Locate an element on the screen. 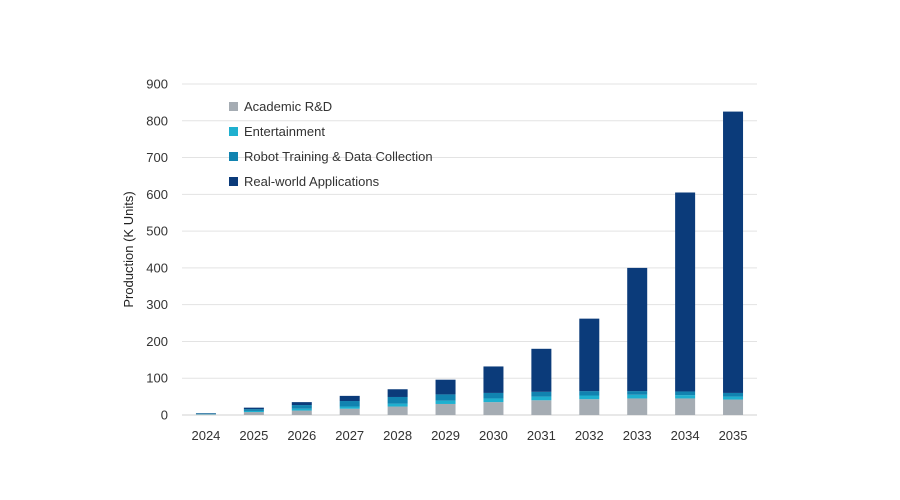 The width and height of the screenshot is (900, 500). x-tick-label: 2024 is located at coordinates (205, 435).